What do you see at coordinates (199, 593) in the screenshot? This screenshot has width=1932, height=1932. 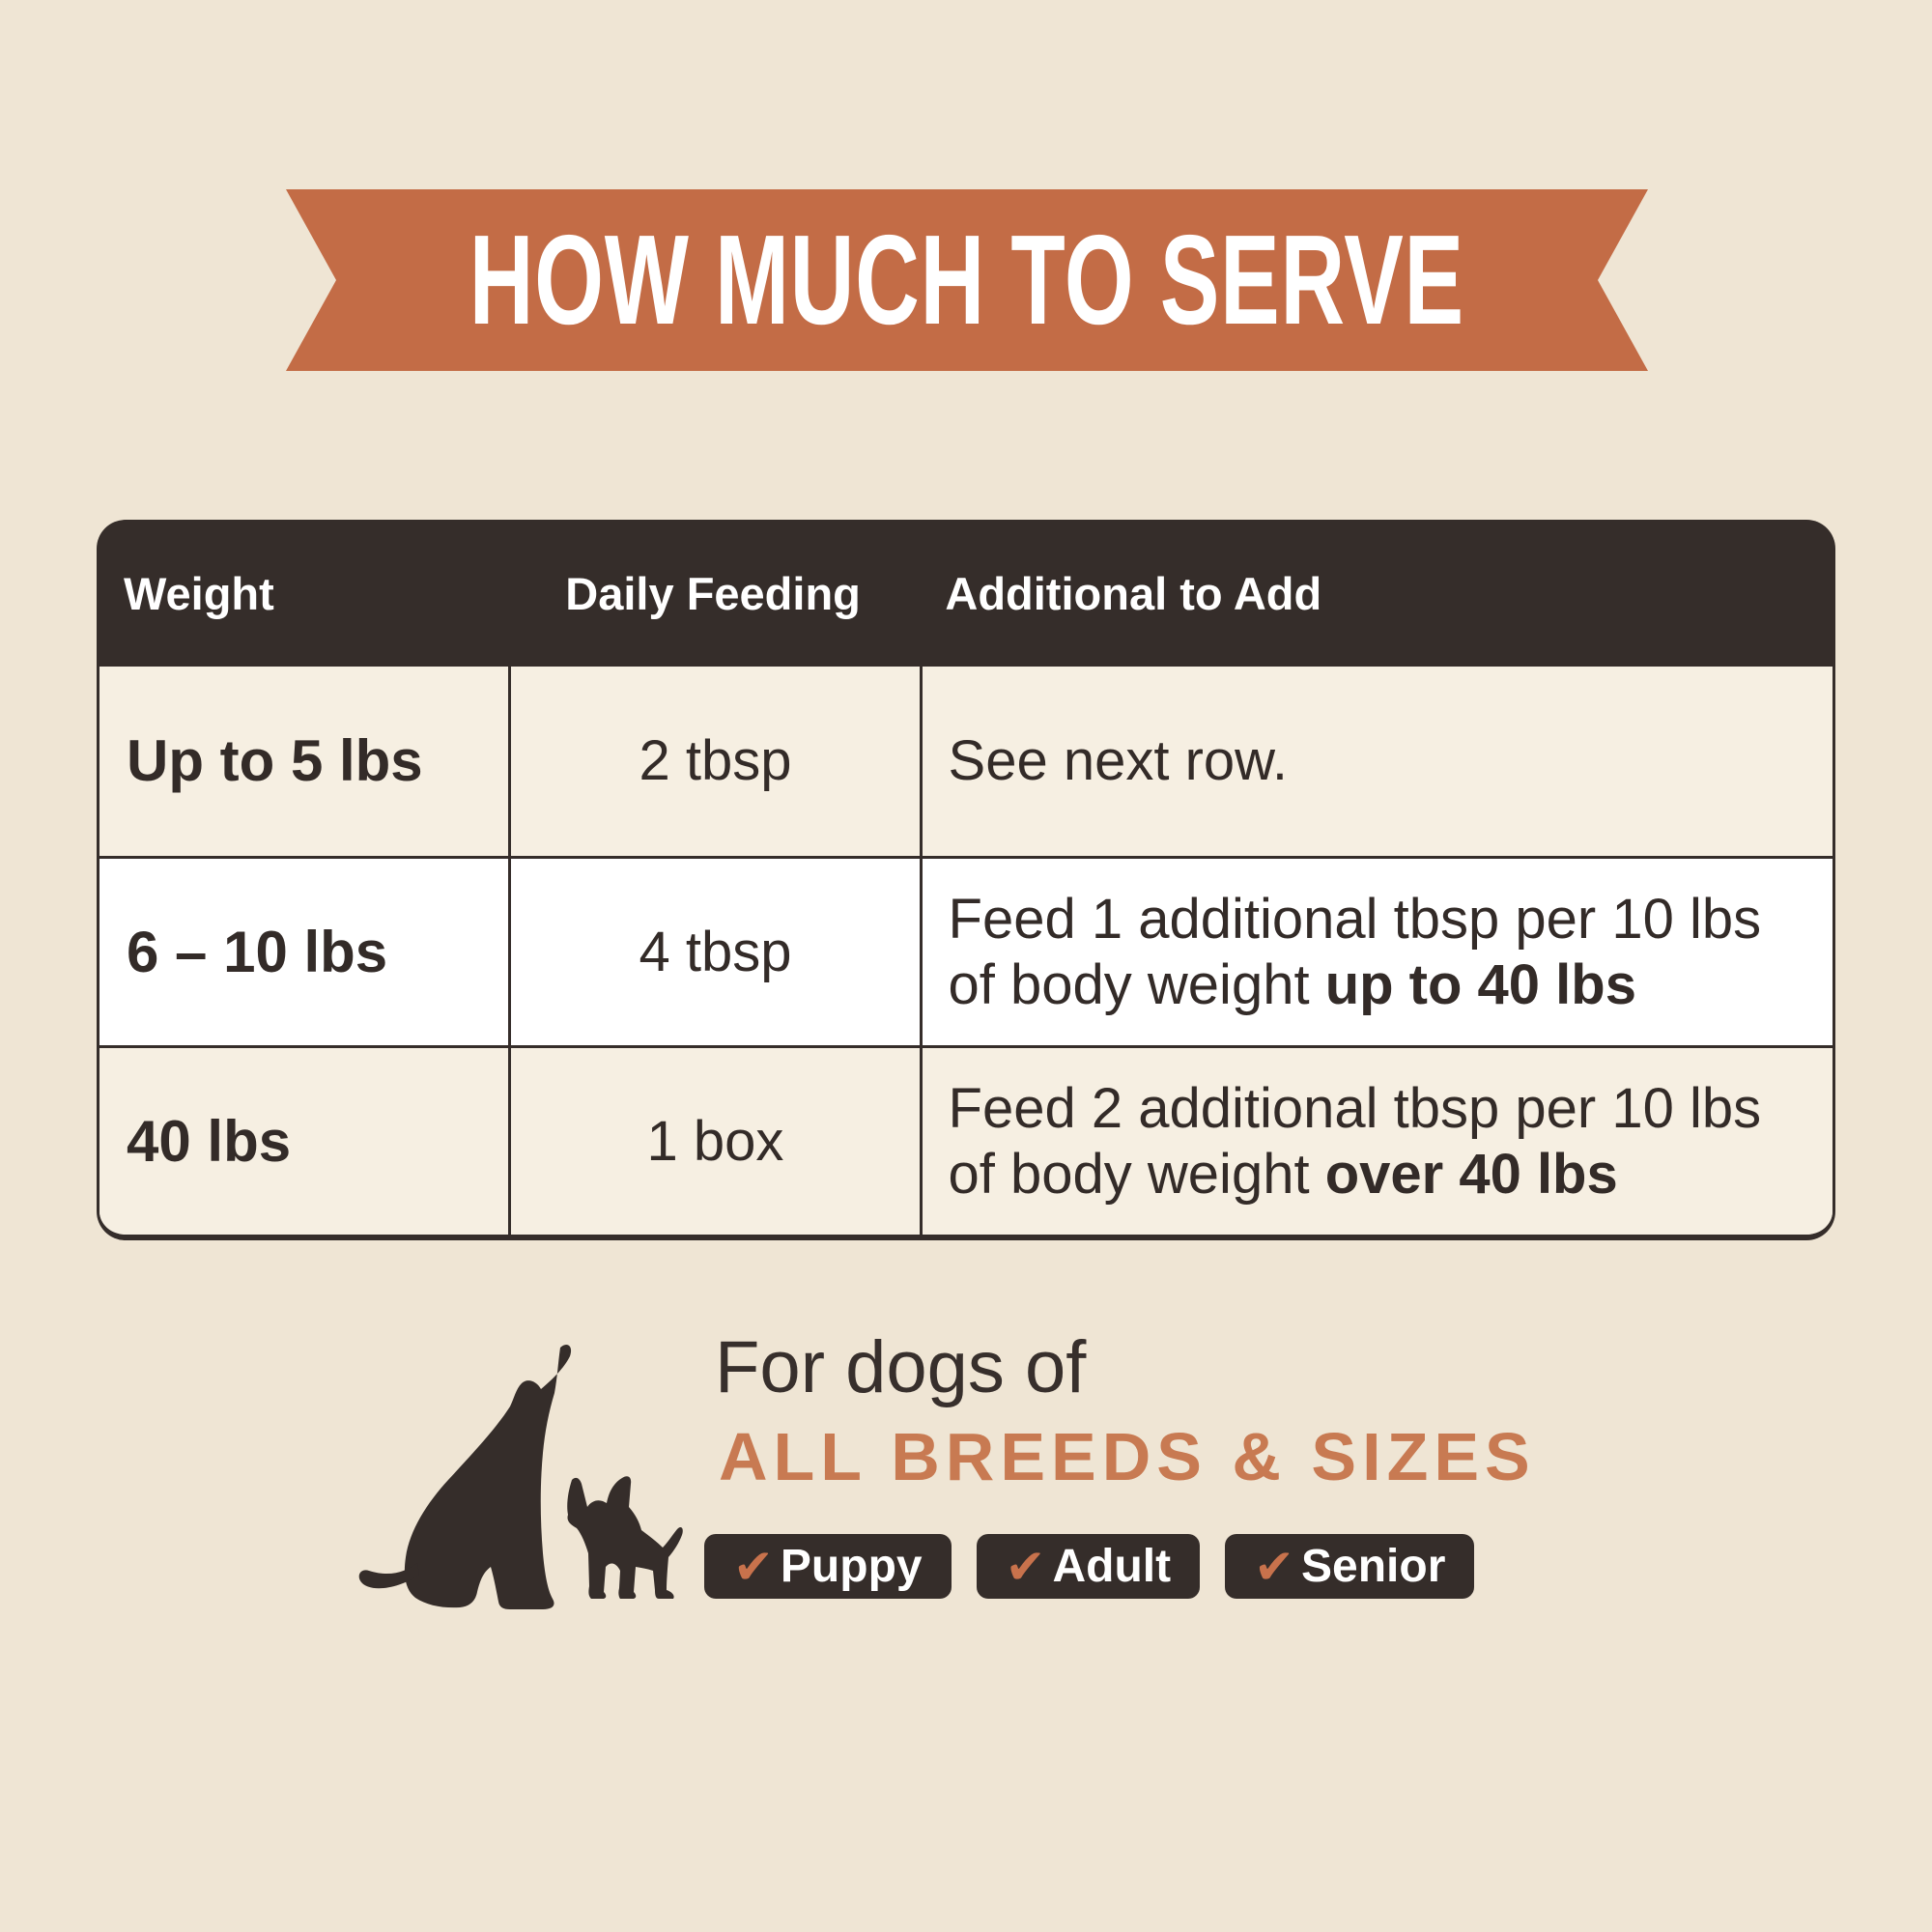 I see `col-header-weight: Weight` at bounding box center [199, 593].